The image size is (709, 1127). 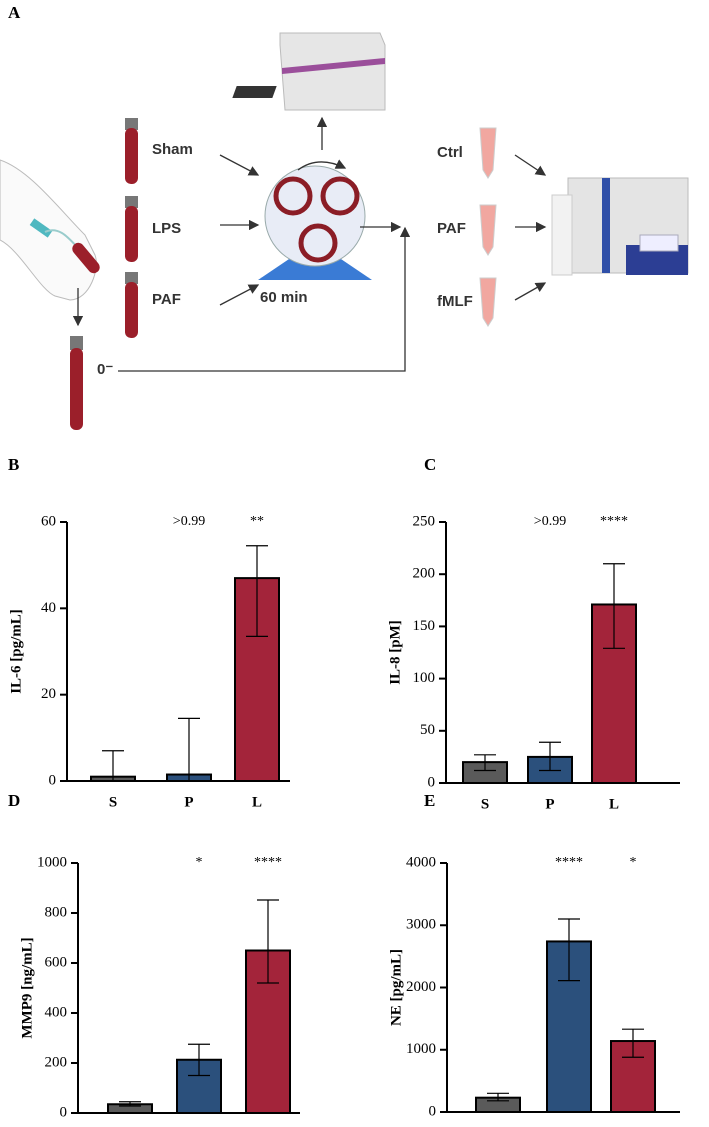 I want to click on y-tick-label: 150, so click(x=424, y=626).